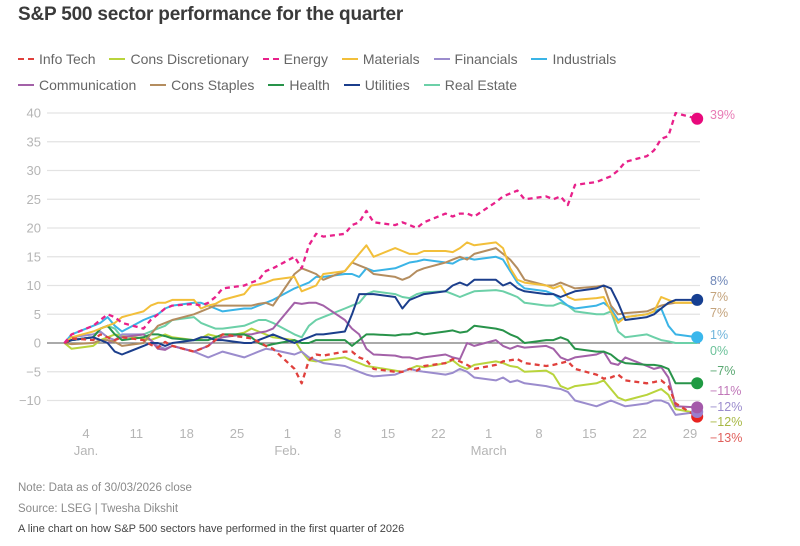 The height and width of the screenshot is (546, 800). What do you see at coordinates (719, 281) in the screenshot?
I see `end-label-utilities: 8%` at bounding box center [719, 281].